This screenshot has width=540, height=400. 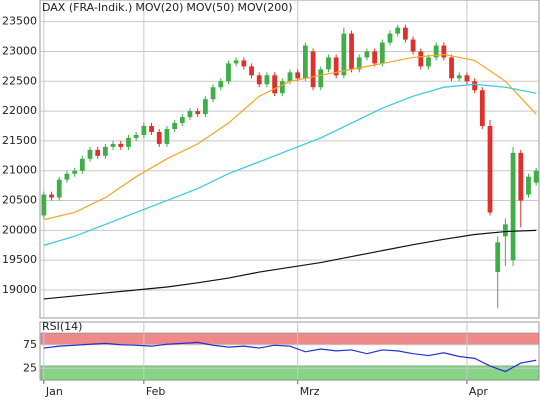 What do you see at coordinates (30, 367) in the screenshot?
I see `y-tick-label: 25` at bounding box center [30, 367].